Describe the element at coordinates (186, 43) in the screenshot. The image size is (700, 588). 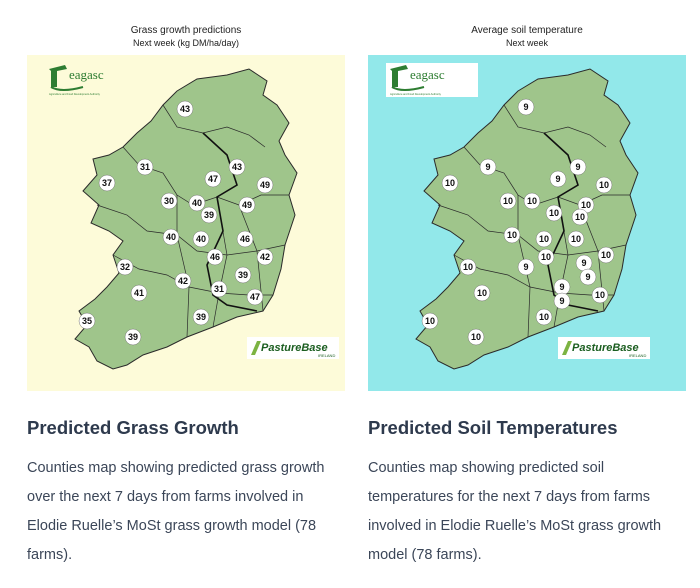
I see `map-subtitle: Next week (kg DM/ha/day)` at that location.